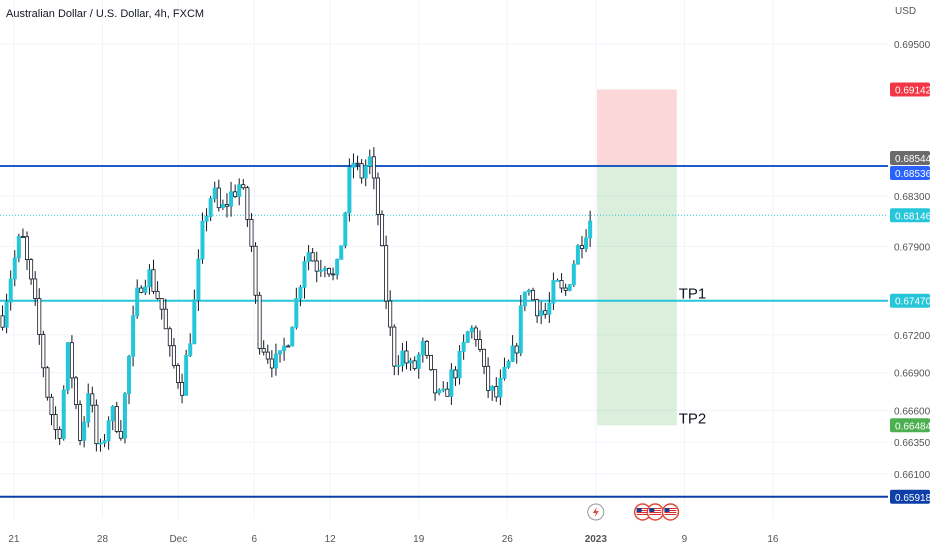  What do you see at coordinates (14, 539) in the screenshot?
I see `date-tick-label: 21` at bounding box center [14, 539].